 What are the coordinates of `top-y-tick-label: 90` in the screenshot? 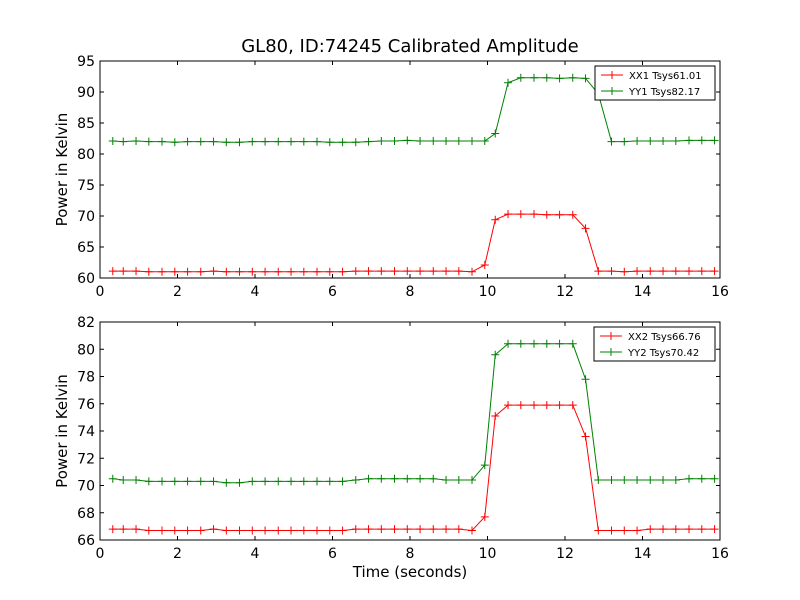 It's located at (86, 93).